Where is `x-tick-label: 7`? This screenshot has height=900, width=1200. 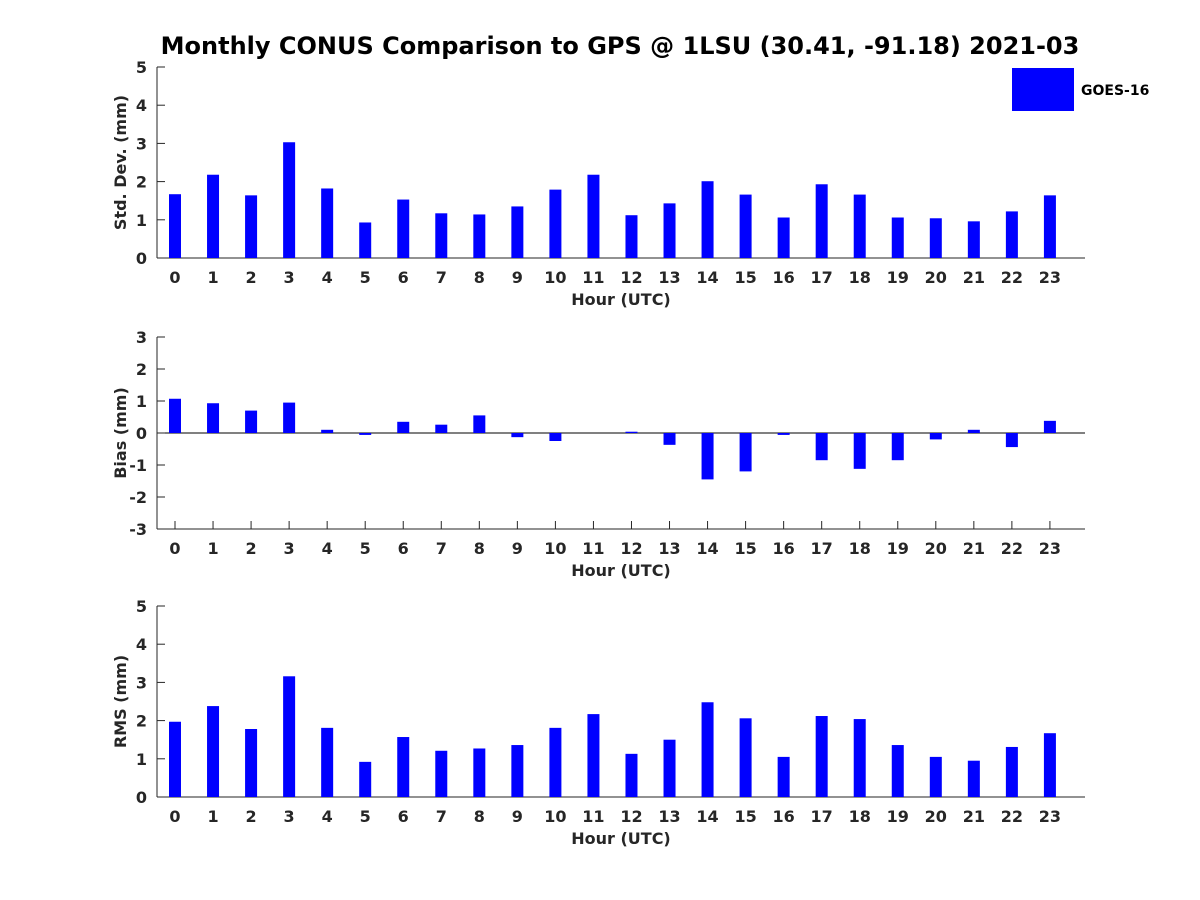
x-tick-label: 7 is located at coordinates (441, 816).